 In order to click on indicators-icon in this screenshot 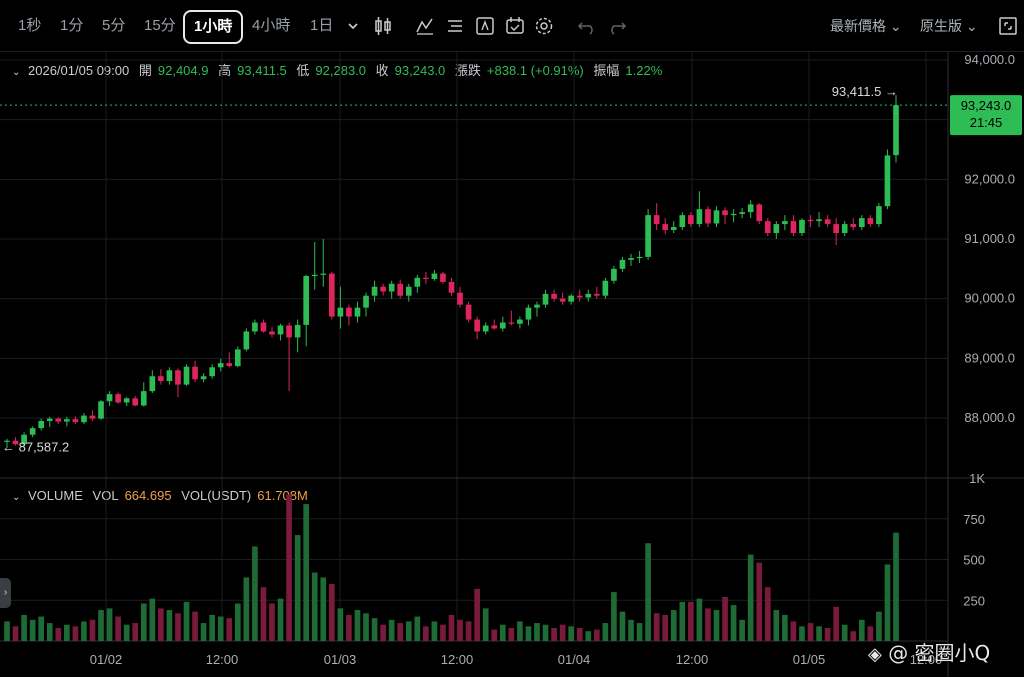, I will do `click(425, 26)`.